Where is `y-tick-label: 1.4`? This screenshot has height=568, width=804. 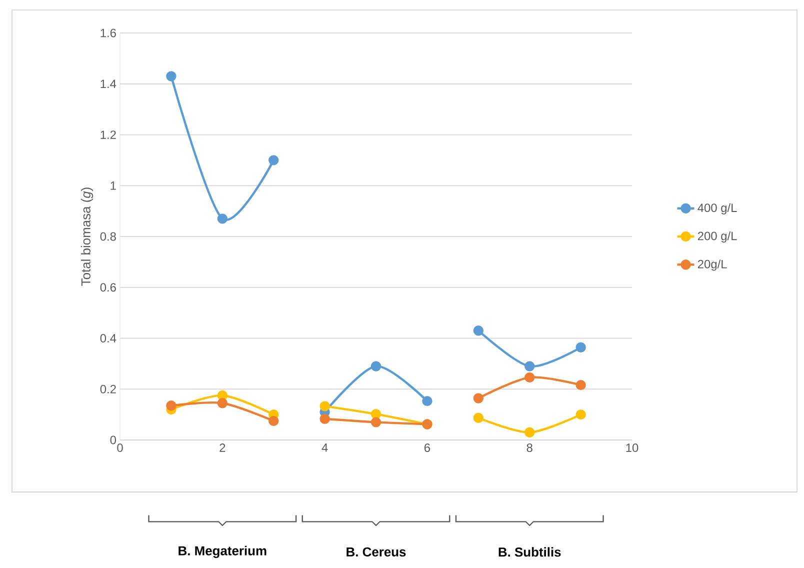
y-tick-label: 1.4 is located at coordinates (108, 84).